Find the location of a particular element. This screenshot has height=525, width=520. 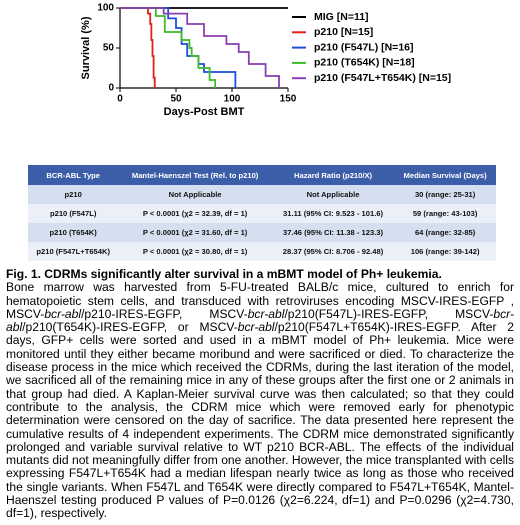

y-tick-label: 0 is located at coordinates (111, 88).